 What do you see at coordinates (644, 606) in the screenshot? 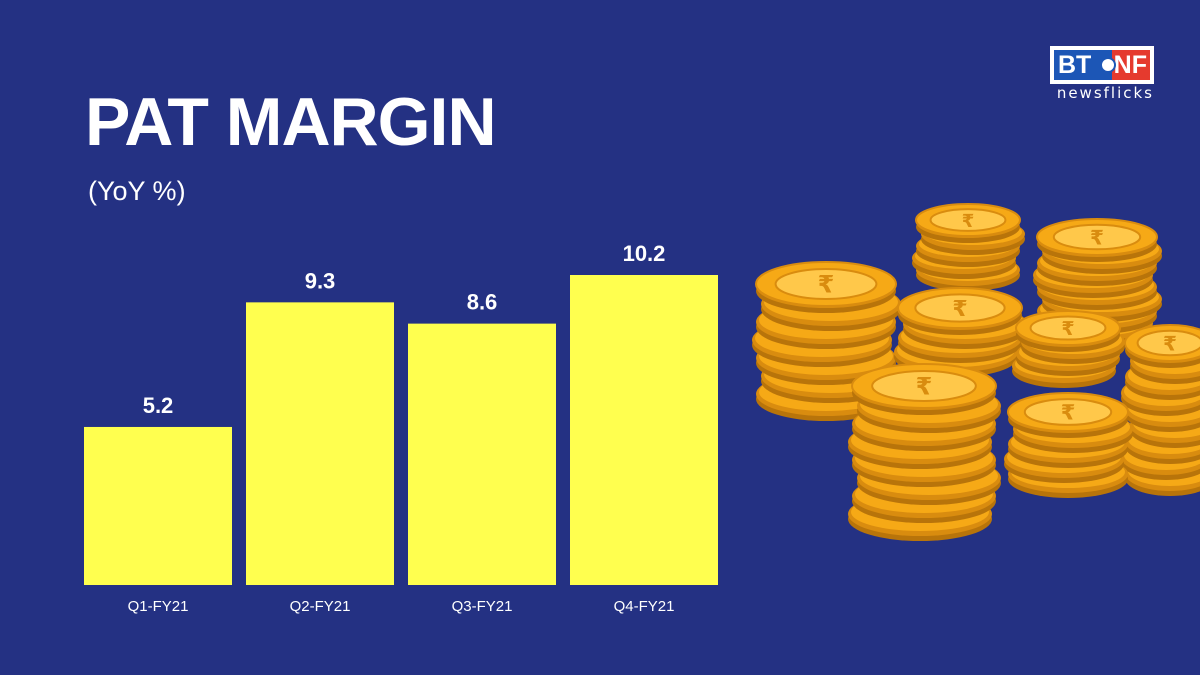
I see `category-tick-label: Q4-FY21` at bounding box center [644, 606].